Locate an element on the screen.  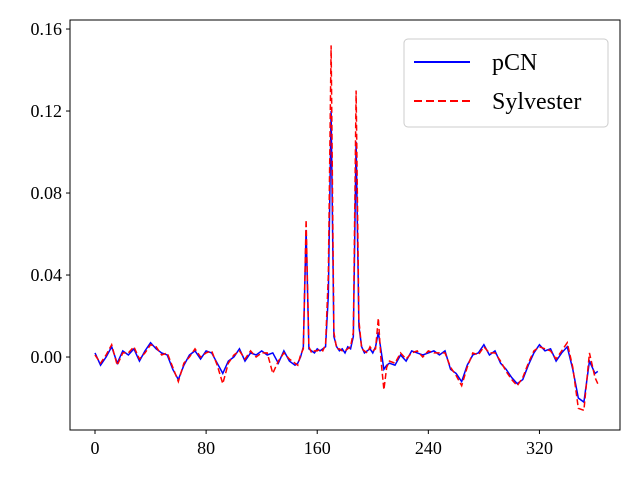
legend-label: pCN is located at coordinates (514, 63).